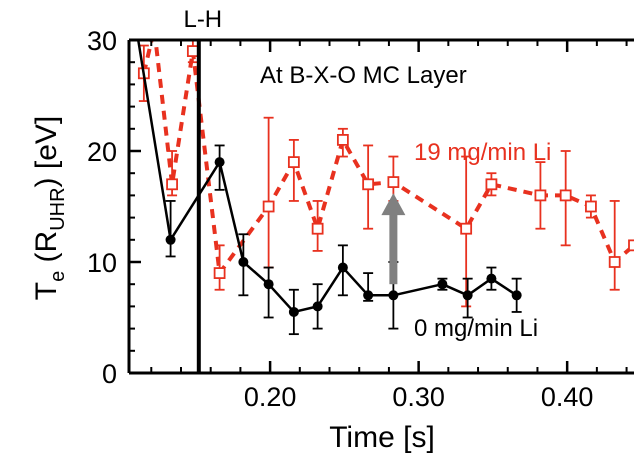 This screenshot has height=459, width=634. Describe the element at coordinates (102, 41) in the screenshot. I see `y-tick-label: 30` at that location.